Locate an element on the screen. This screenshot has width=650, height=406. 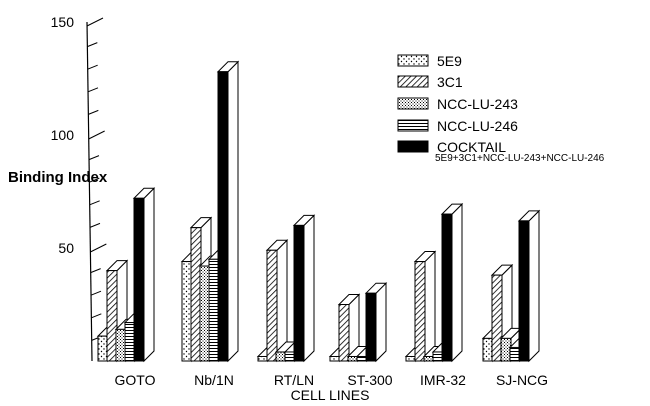
bar-group-nb-1n is located at coordinates (210, 211).